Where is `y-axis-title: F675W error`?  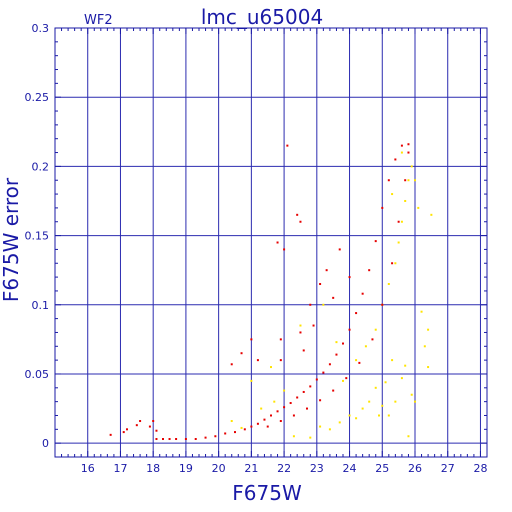
y-axis-title: F675W error is located at coordinates (11, 239).